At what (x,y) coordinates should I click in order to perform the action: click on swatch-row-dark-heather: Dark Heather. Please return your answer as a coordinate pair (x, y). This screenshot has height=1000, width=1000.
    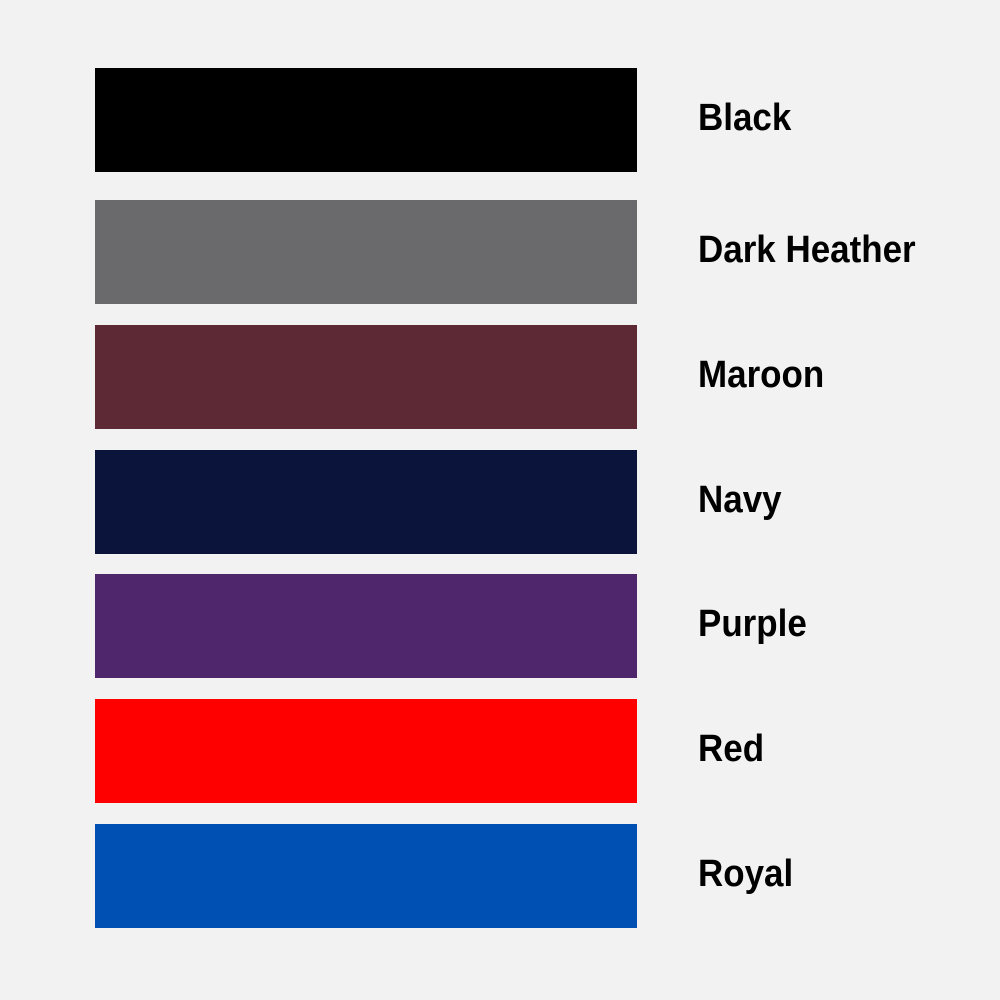
    Looking at the image, I should click on (500, 252).